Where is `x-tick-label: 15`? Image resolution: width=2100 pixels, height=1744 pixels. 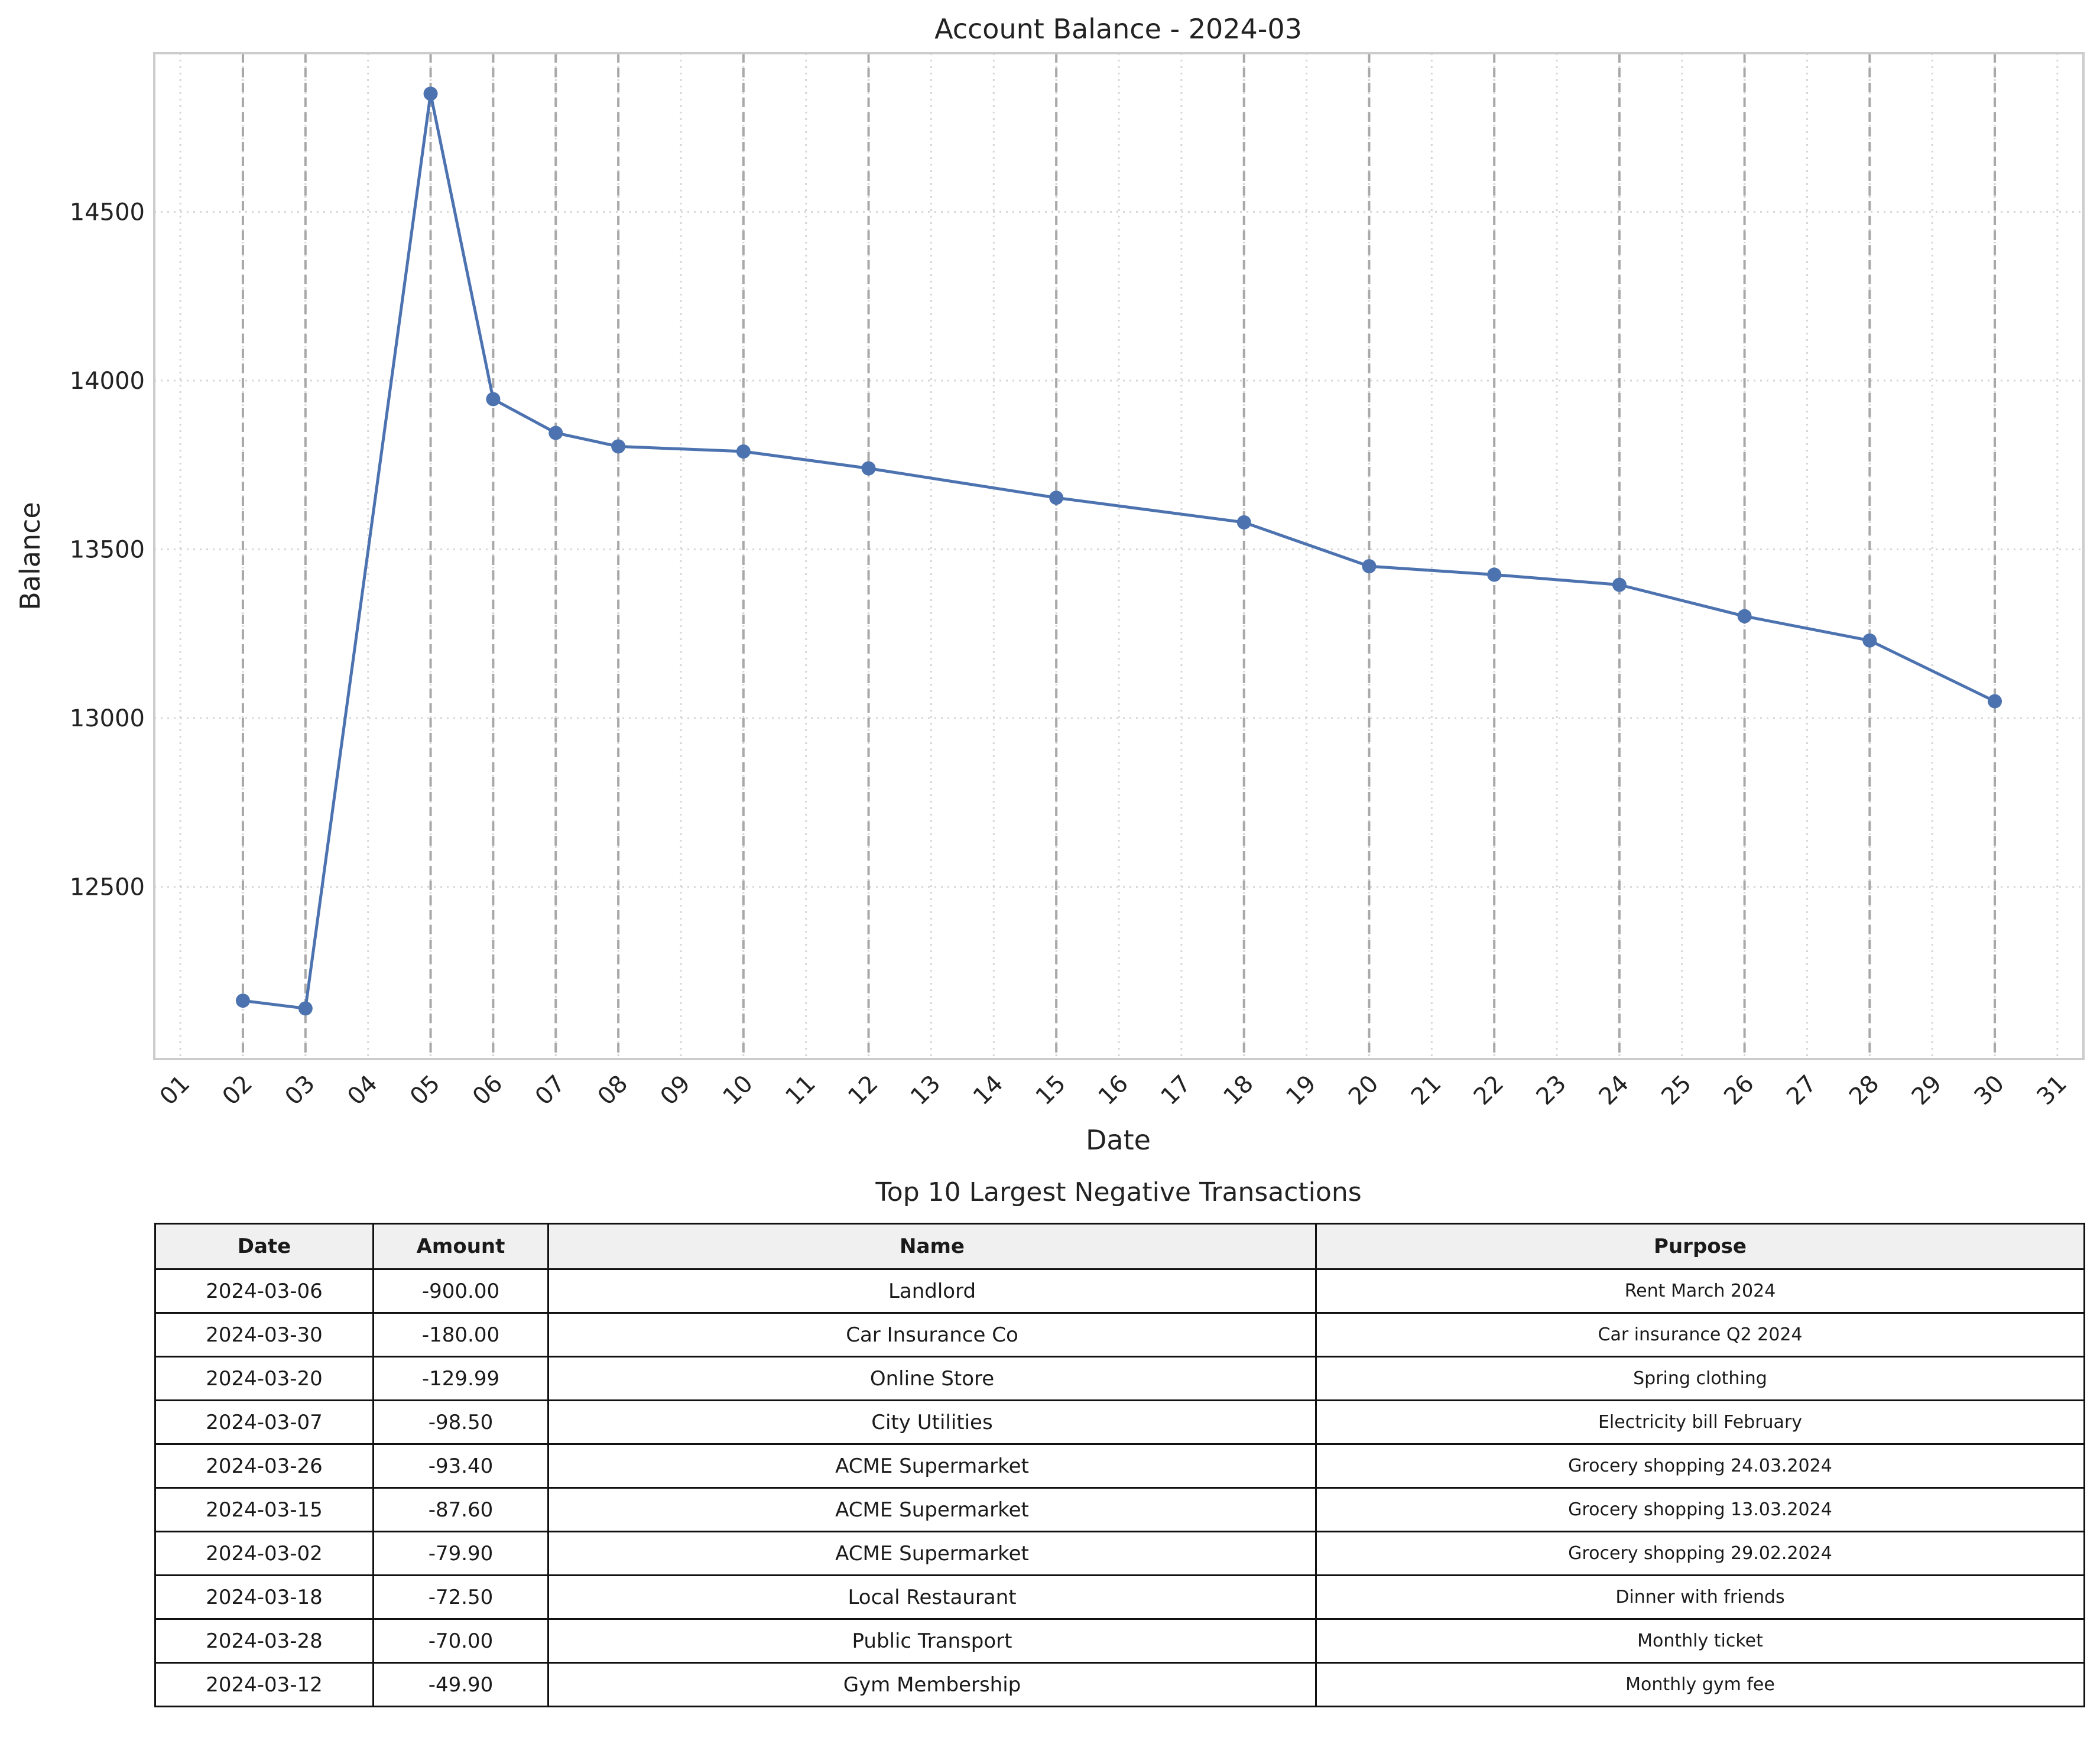
x-tick-label: 15 is located at coordinates (1051, 1090).